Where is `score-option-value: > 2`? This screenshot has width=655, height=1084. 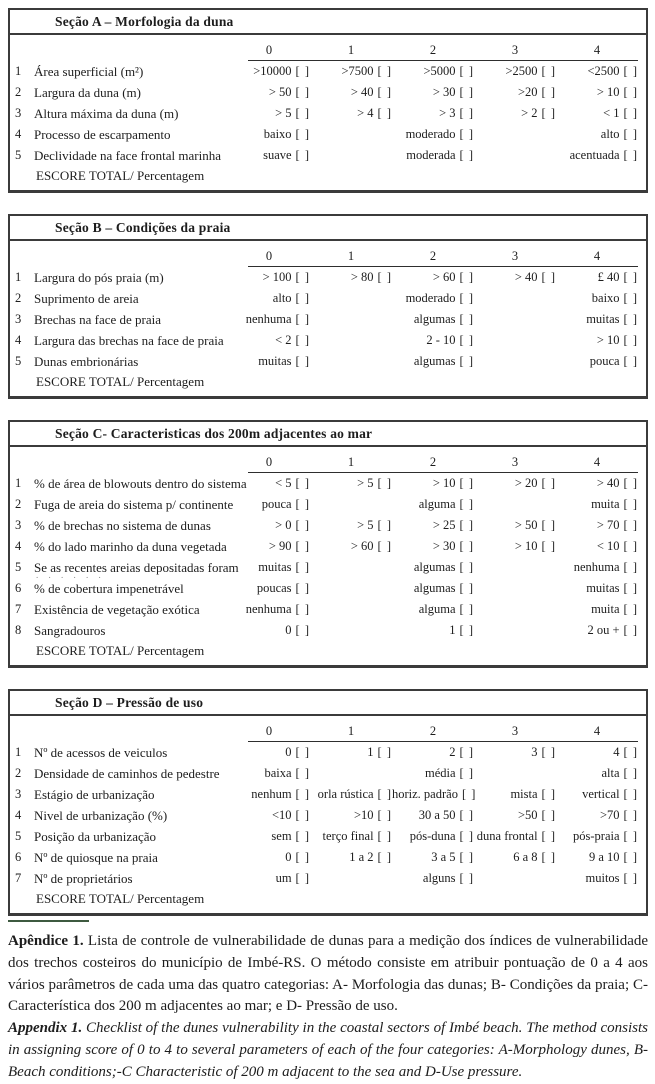
score-option-value: > 2 is located at coordinates (529, 113).